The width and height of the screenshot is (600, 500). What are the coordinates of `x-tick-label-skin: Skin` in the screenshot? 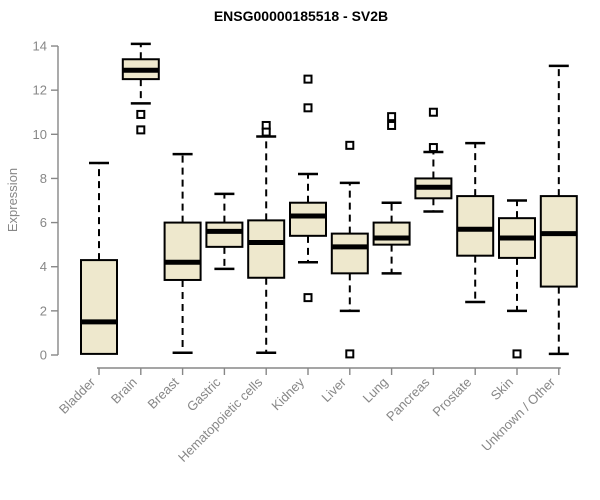 It's located at (502, 389).